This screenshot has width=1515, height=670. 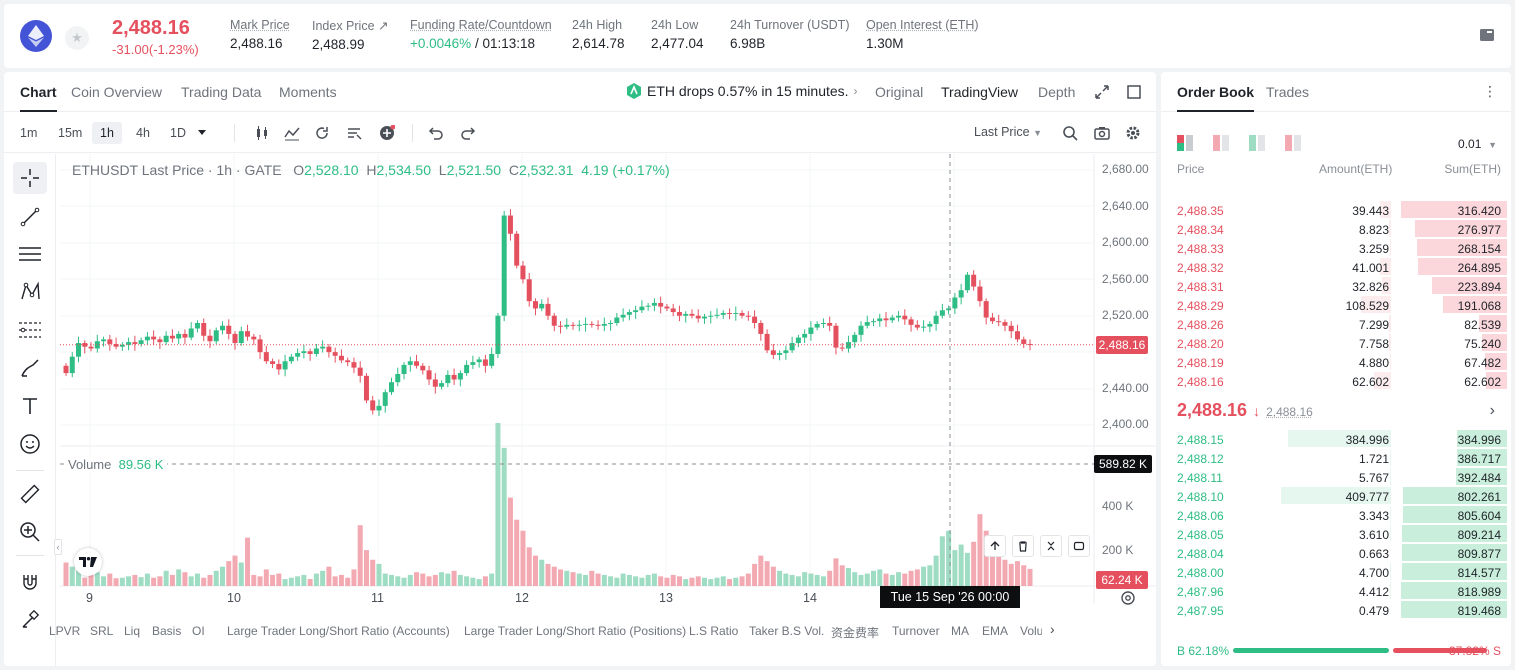 What do you see at coordinates (29, 133) in the screenshot?
I see `timeframe-1m: 1m` at bounding box center [29, 133].